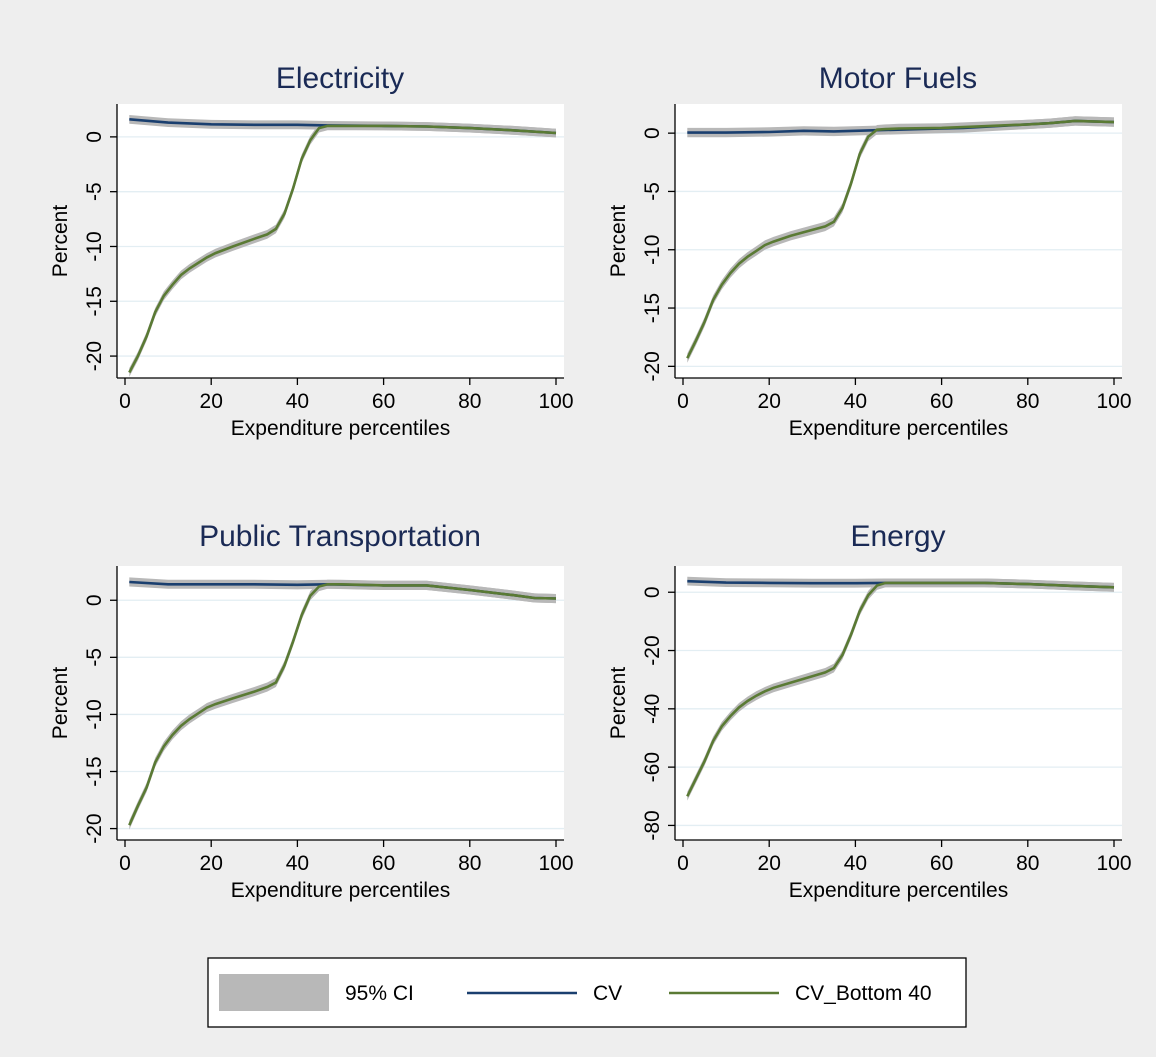 The width and height of the screenshot is (1156, 1057). What do you see at coordinates (897, 536) in the screenshot?
I see `chart-title: Energy` at bounding box center [897, 536].